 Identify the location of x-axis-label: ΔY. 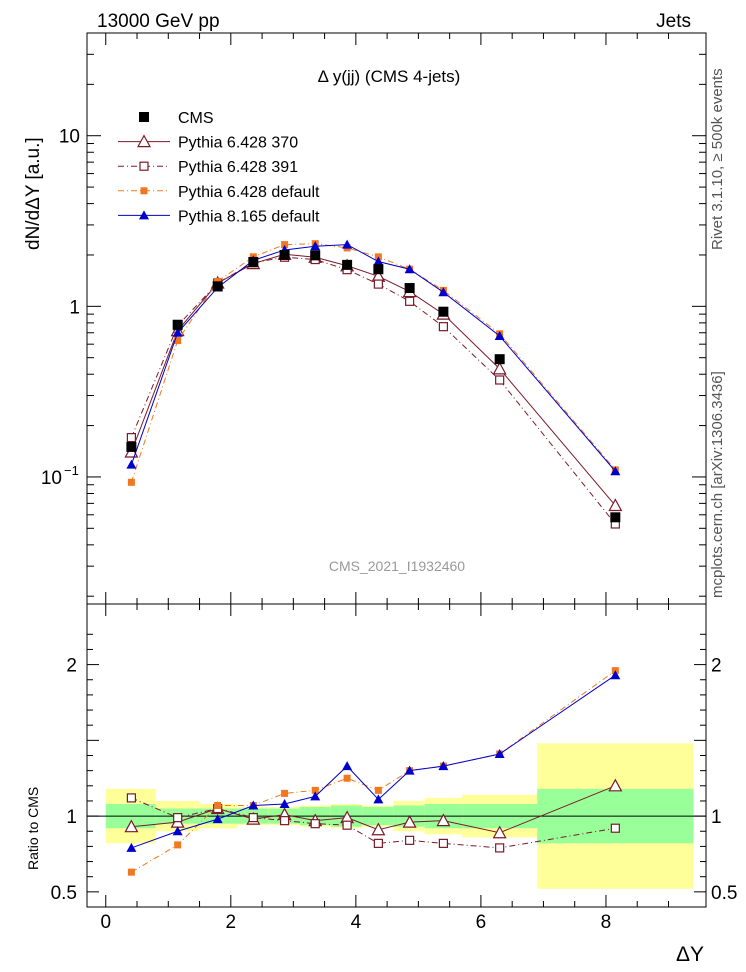
(690, 954).